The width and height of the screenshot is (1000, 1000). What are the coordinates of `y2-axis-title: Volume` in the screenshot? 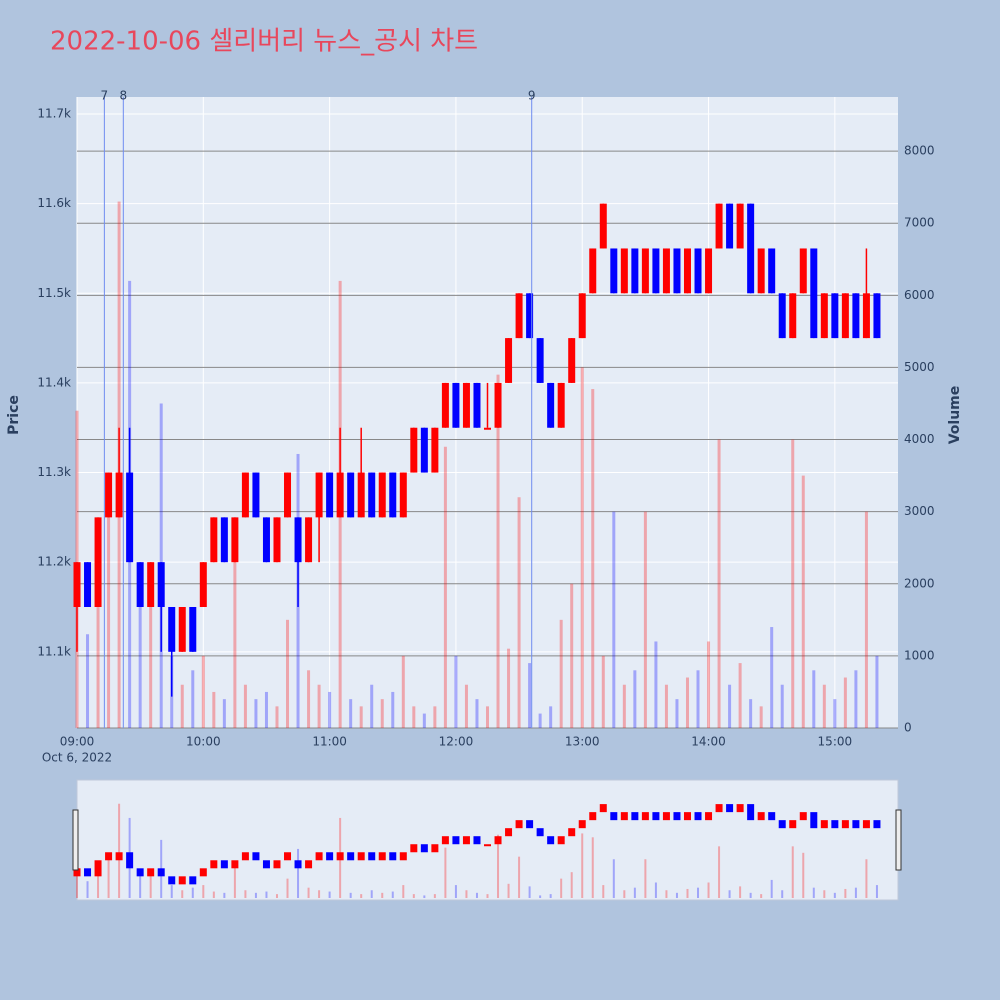 It's located at (955, 415).